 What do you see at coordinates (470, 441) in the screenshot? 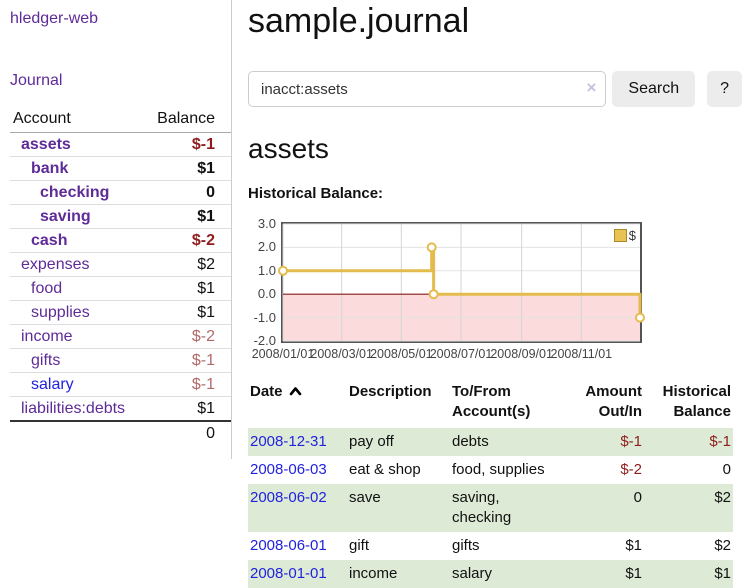
I see `transaction-accounts-cell: debts` at bounding box center [470, 441].